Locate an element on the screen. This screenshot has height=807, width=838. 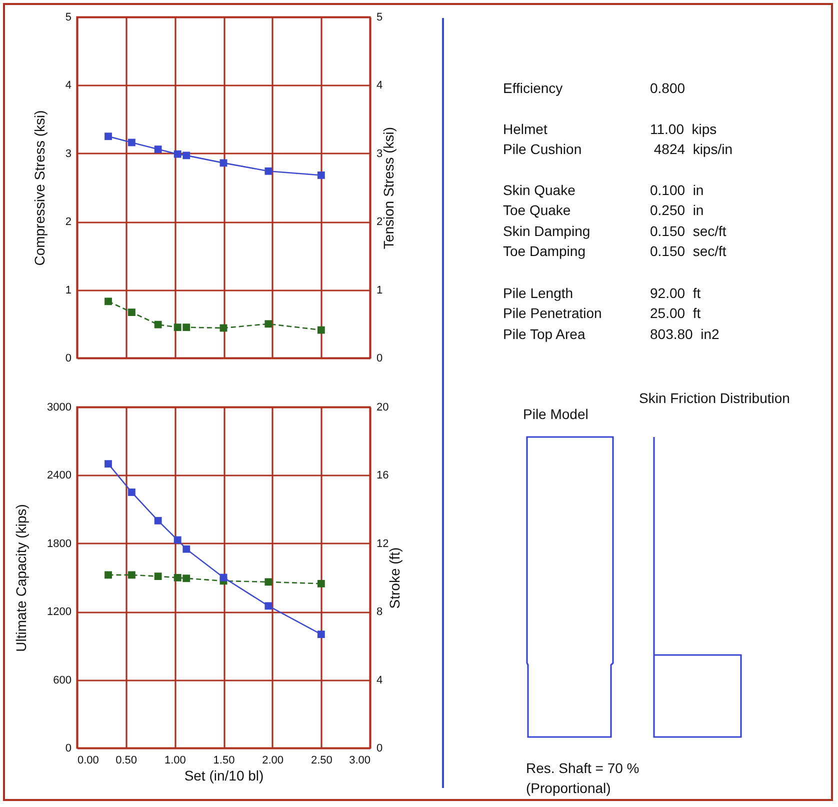
text: 0.250 in is located at coordinates (677, 210).